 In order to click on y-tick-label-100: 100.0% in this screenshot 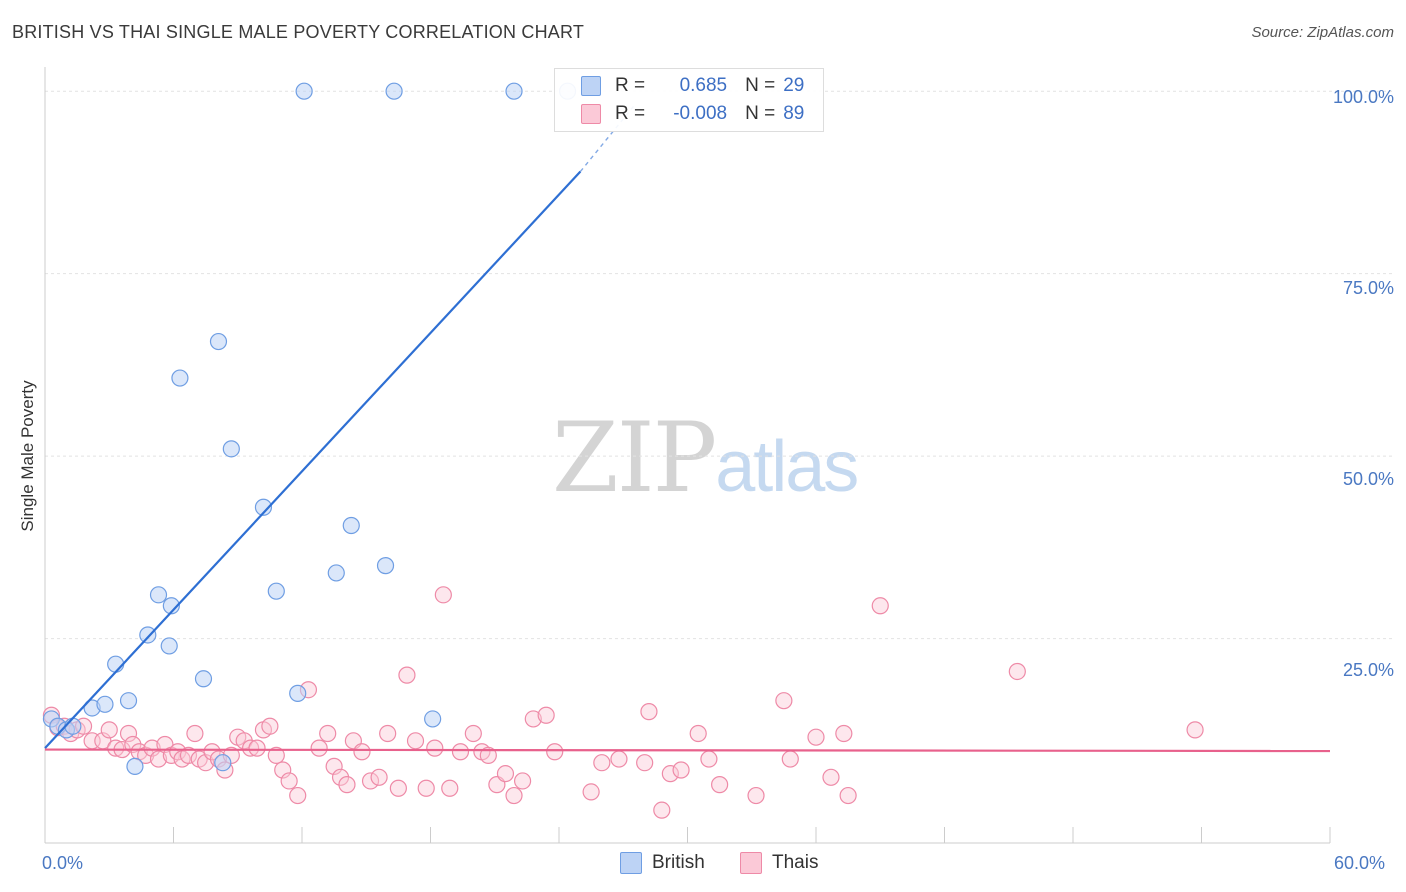, I will do `click(1363, 97)`.